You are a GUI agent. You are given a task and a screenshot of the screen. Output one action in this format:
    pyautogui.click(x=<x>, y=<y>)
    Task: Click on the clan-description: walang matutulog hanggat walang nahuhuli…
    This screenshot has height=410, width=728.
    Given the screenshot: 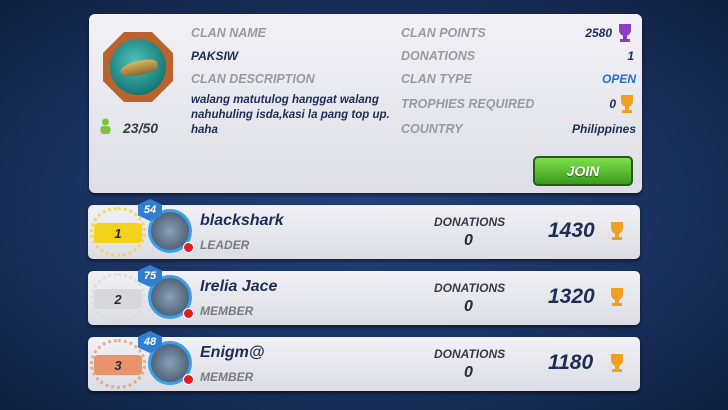 What is the action you would take?
    pyautogui.click(x=290, y=115)
    